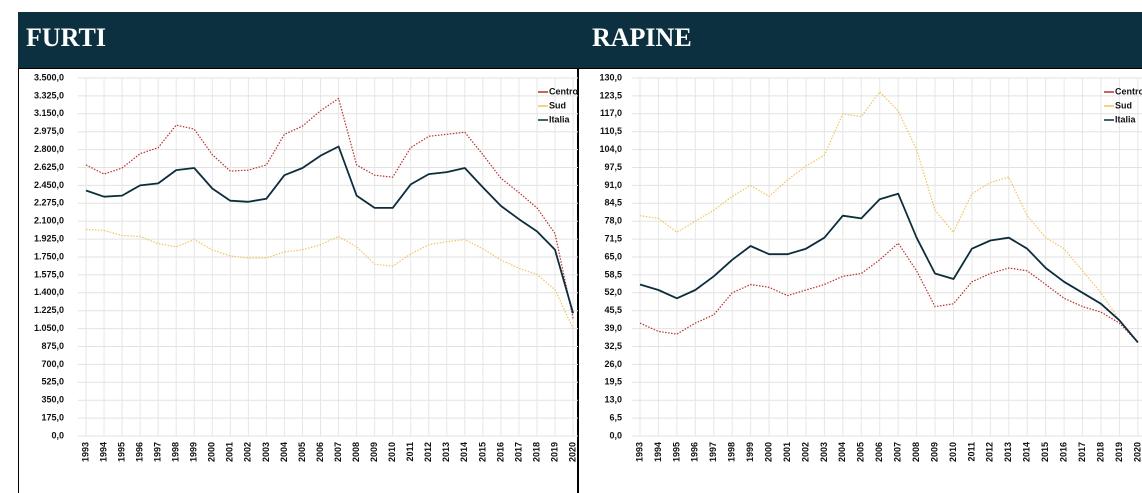 The width and height of the screenshot is (1142, 493). I want to click on y-tick-label: 58,5, so click(613, 274).